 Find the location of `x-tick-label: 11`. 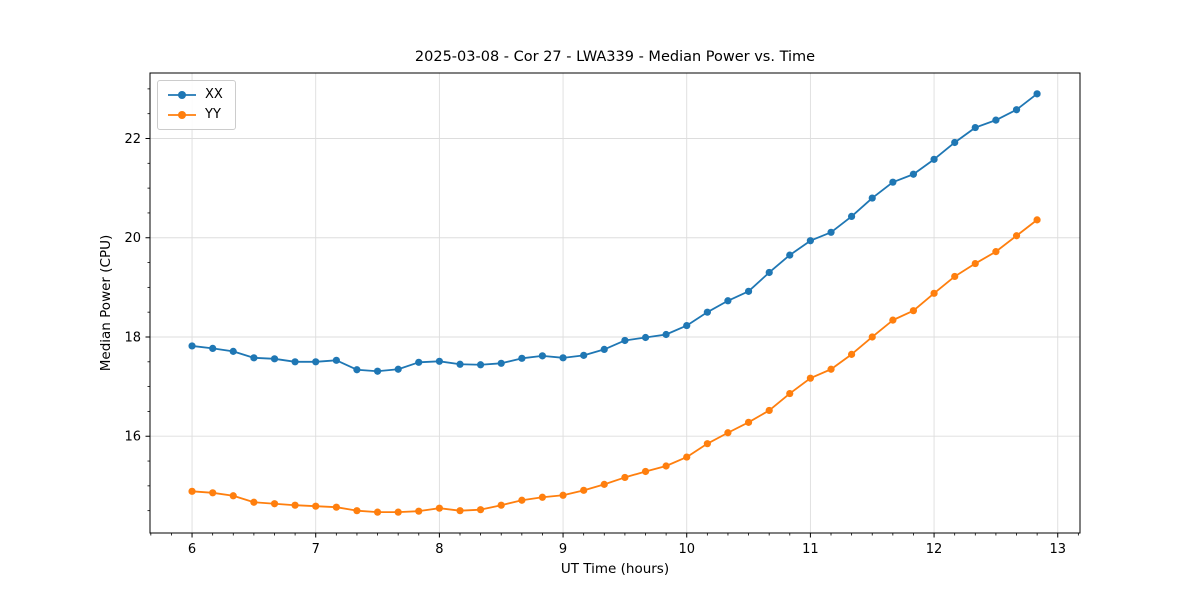

x-tick-label: 11 is located at coordinates (810, 549).